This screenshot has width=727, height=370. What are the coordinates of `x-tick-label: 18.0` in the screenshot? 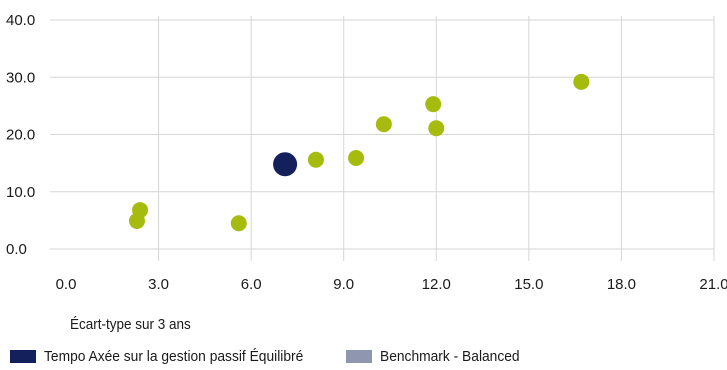 It's located at (621, 284).